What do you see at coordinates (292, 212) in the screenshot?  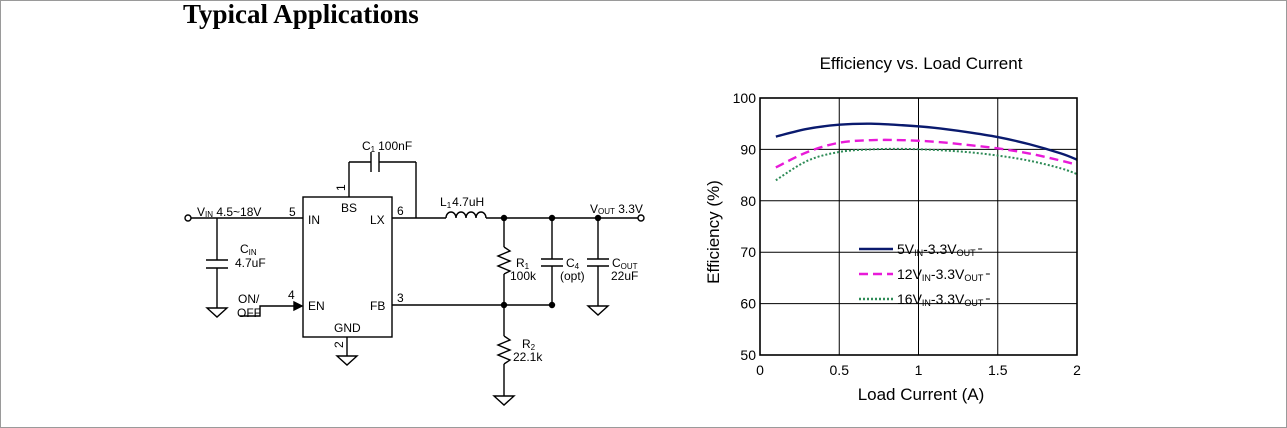 I see `pin-number-in: 5` at bounding box center [292, 212].